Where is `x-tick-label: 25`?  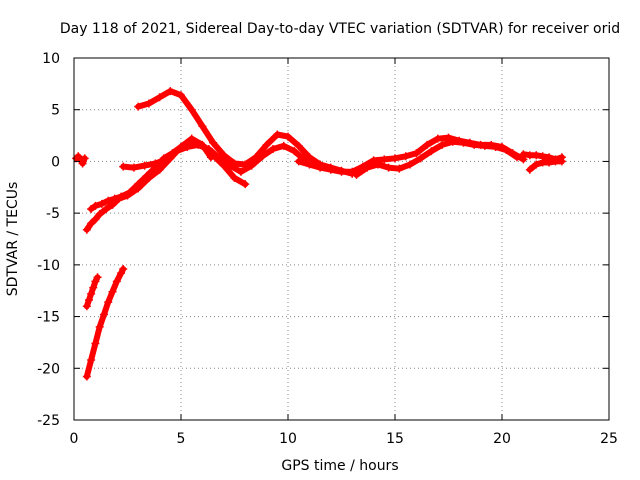 x-tick-label: 25 is located at coordinates (609, 439).